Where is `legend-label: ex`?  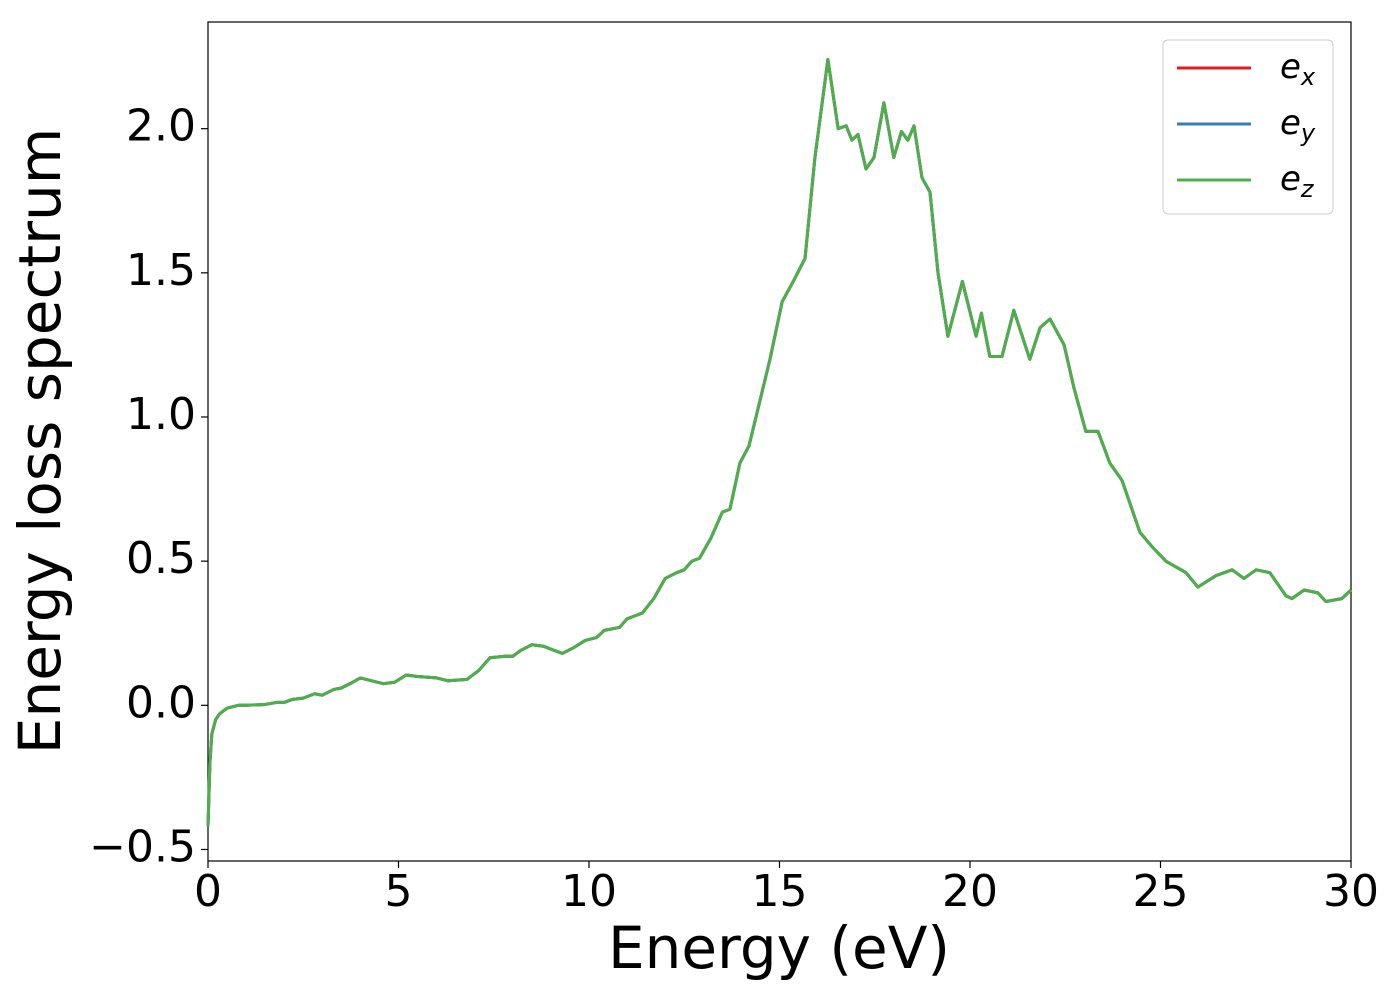
legend-label: ex is located at coordinates (1298, 69).